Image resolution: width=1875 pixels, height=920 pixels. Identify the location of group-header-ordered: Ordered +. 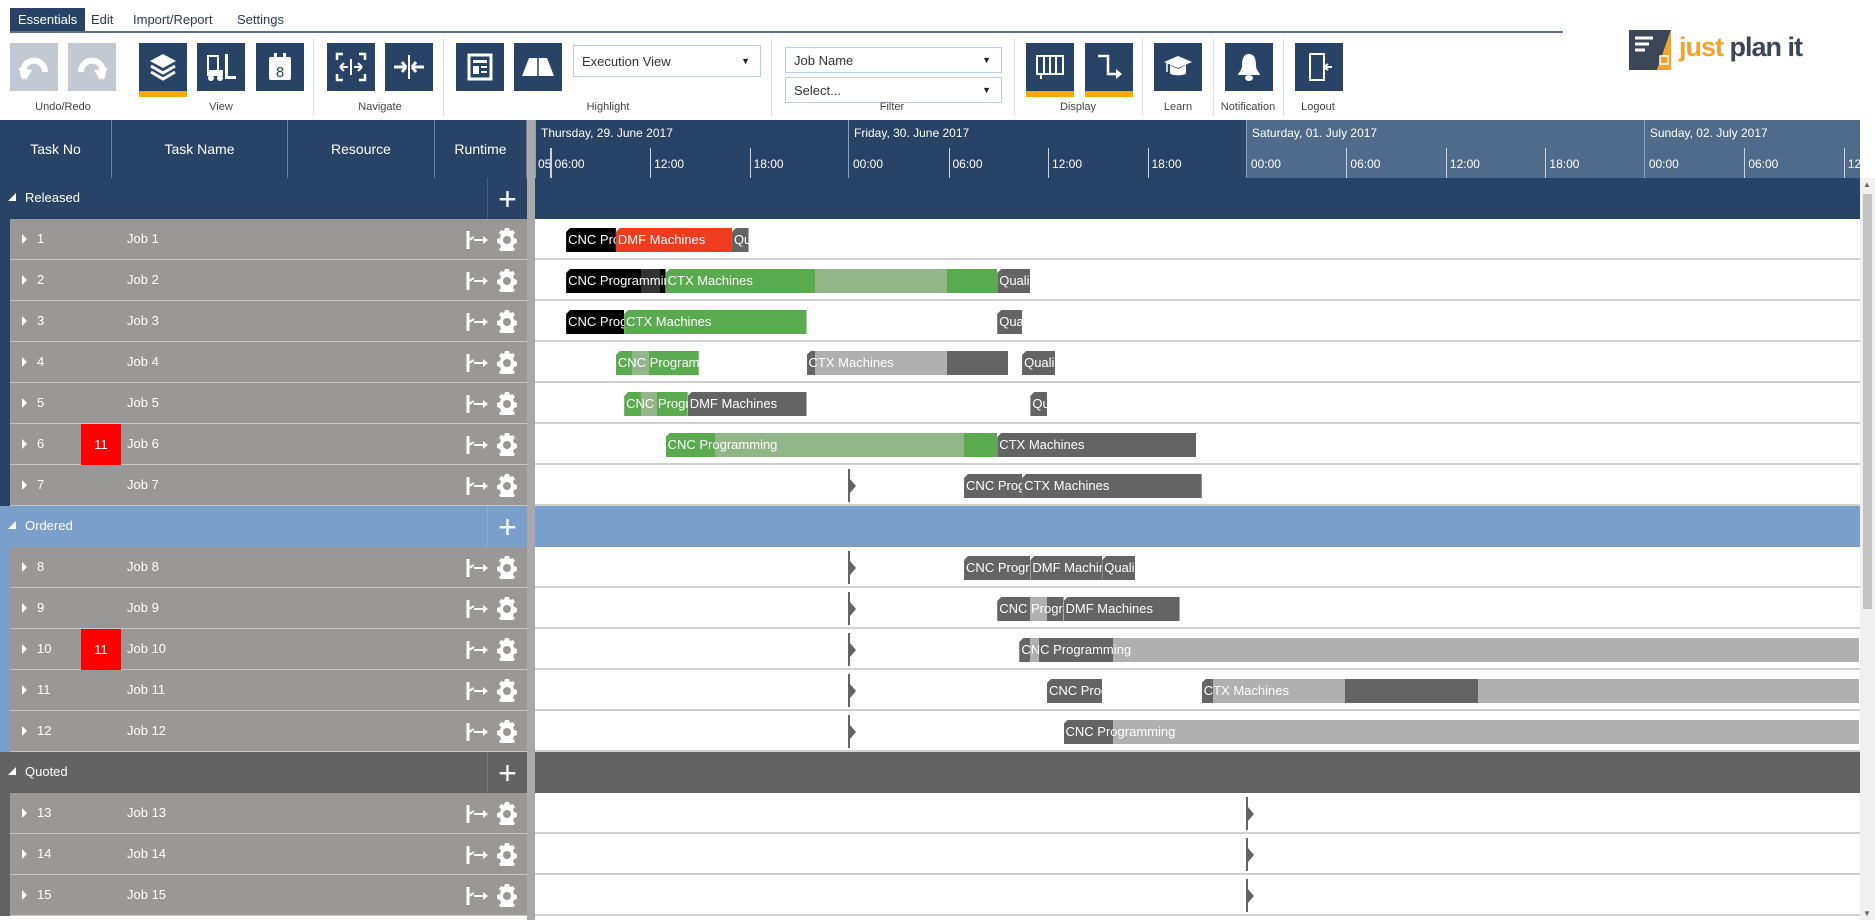
(263, 526).